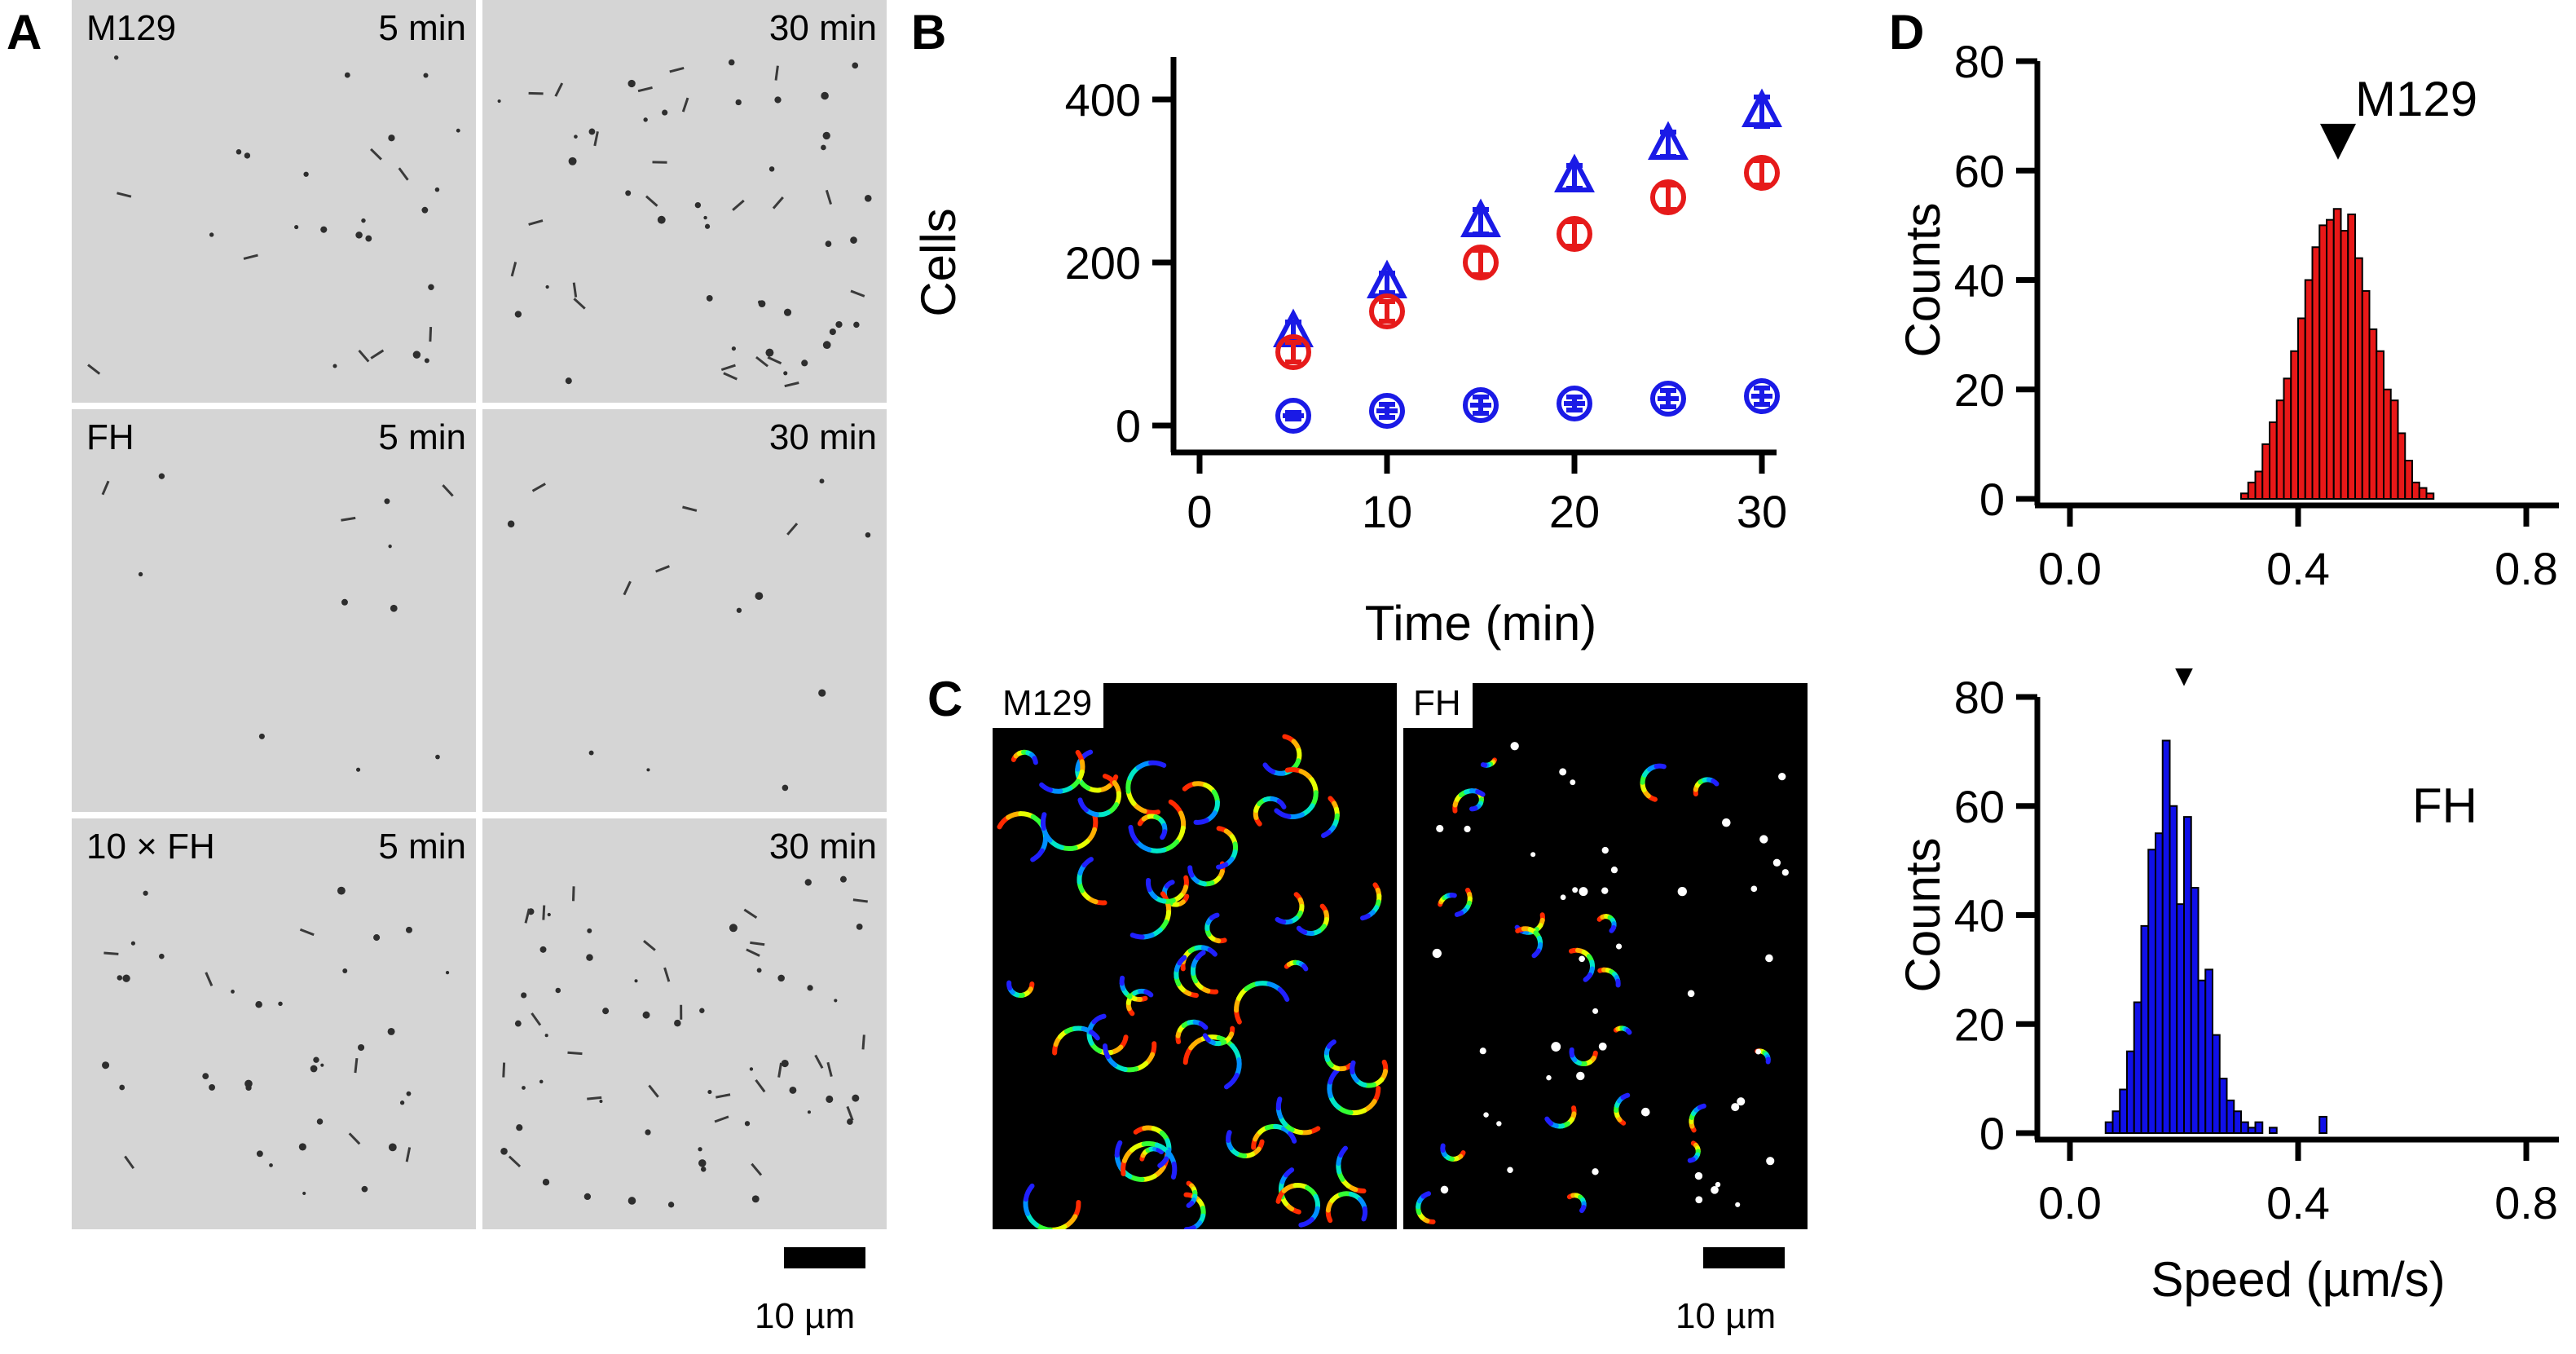  I want to click on cells-vs-time-chart: 0 200 400 0 10 20 30 Time (min) Cells, so click(1349, 354).